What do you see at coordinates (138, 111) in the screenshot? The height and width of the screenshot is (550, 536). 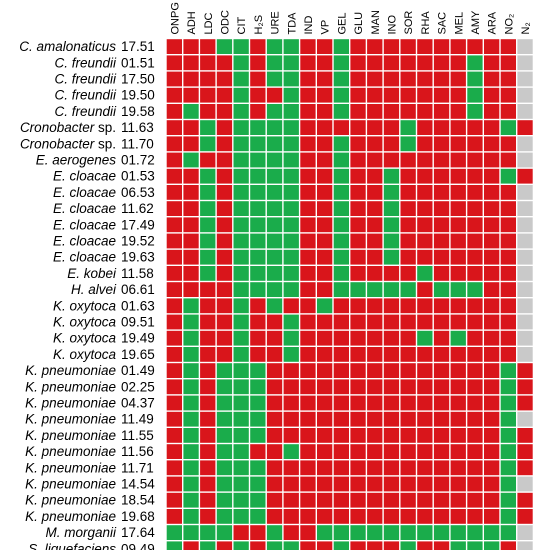 I see `row-code-label: 19.58` at bounding box center [138, 111].